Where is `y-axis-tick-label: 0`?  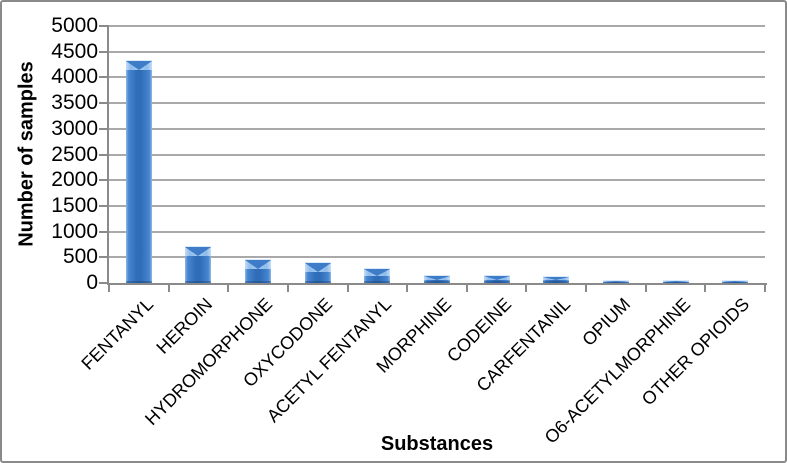
y-axis-tick-label: 0 is located at coordinates (92, 282).